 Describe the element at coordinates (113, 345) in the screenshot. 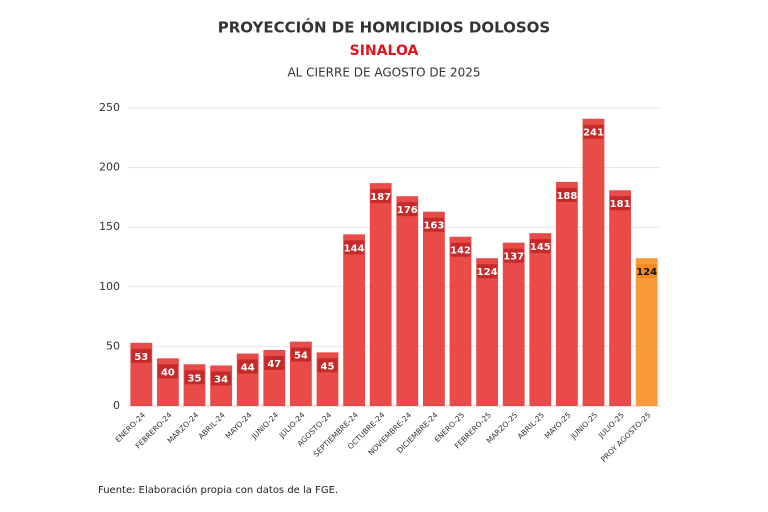

I see `y-tick-label: 50` at that location.